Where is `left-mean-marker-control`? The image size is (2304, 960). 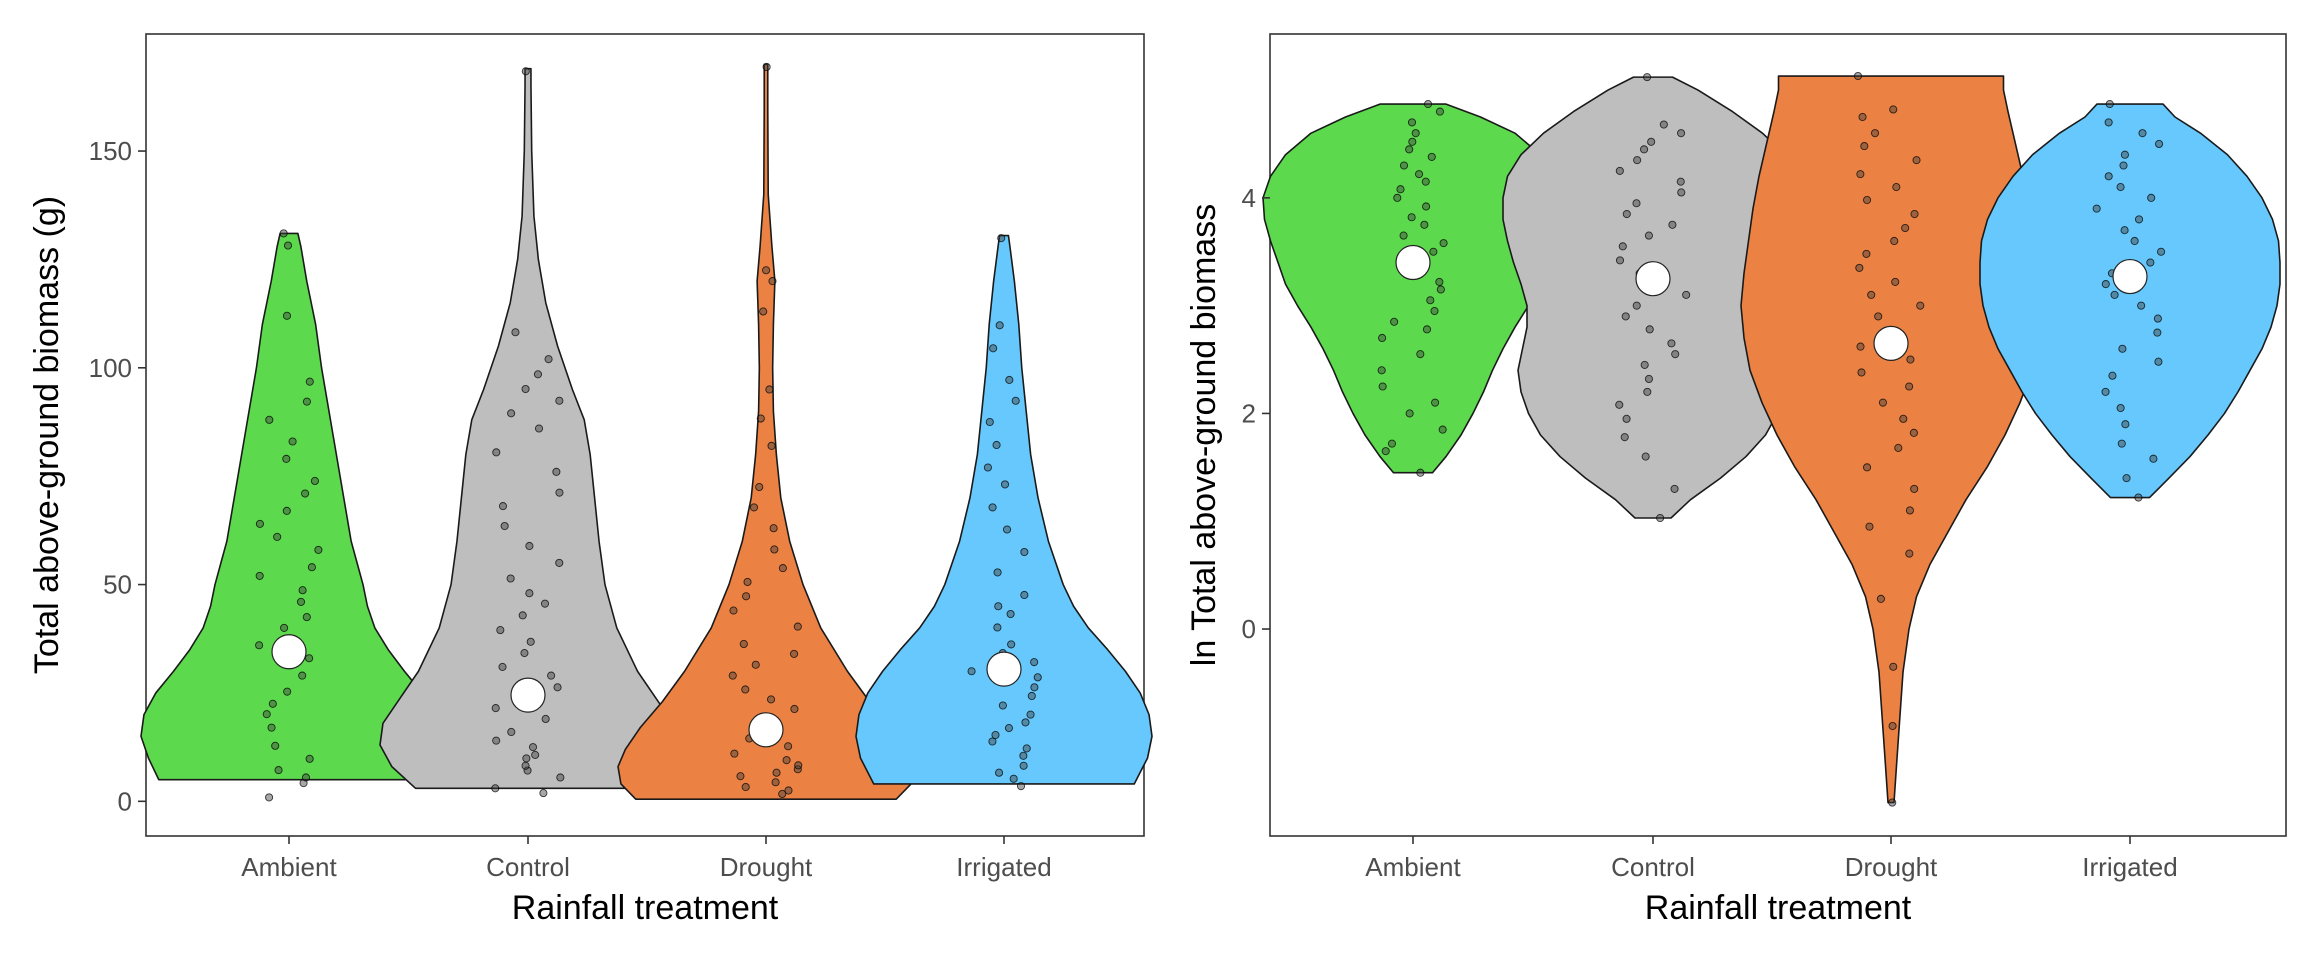 left-mean-marker-control is located at coordinates (528, 695).